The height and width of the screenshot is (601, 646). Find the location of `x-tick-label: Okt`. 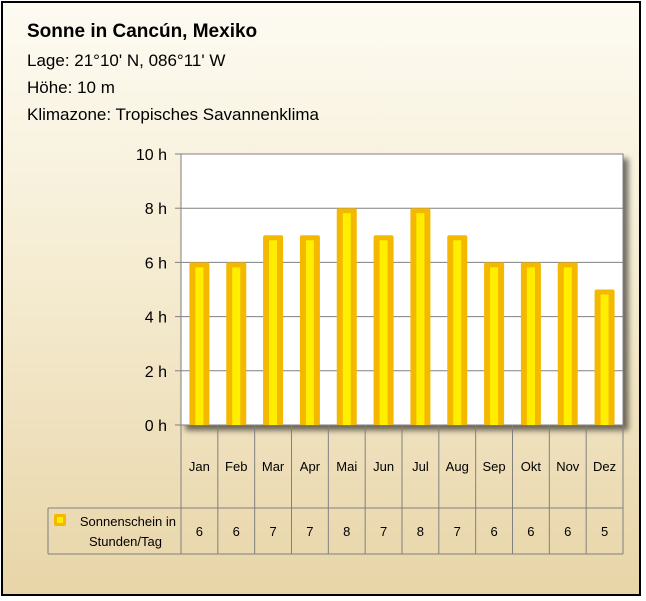

x-tick-label: Okt is located at coordinates (531, 466).